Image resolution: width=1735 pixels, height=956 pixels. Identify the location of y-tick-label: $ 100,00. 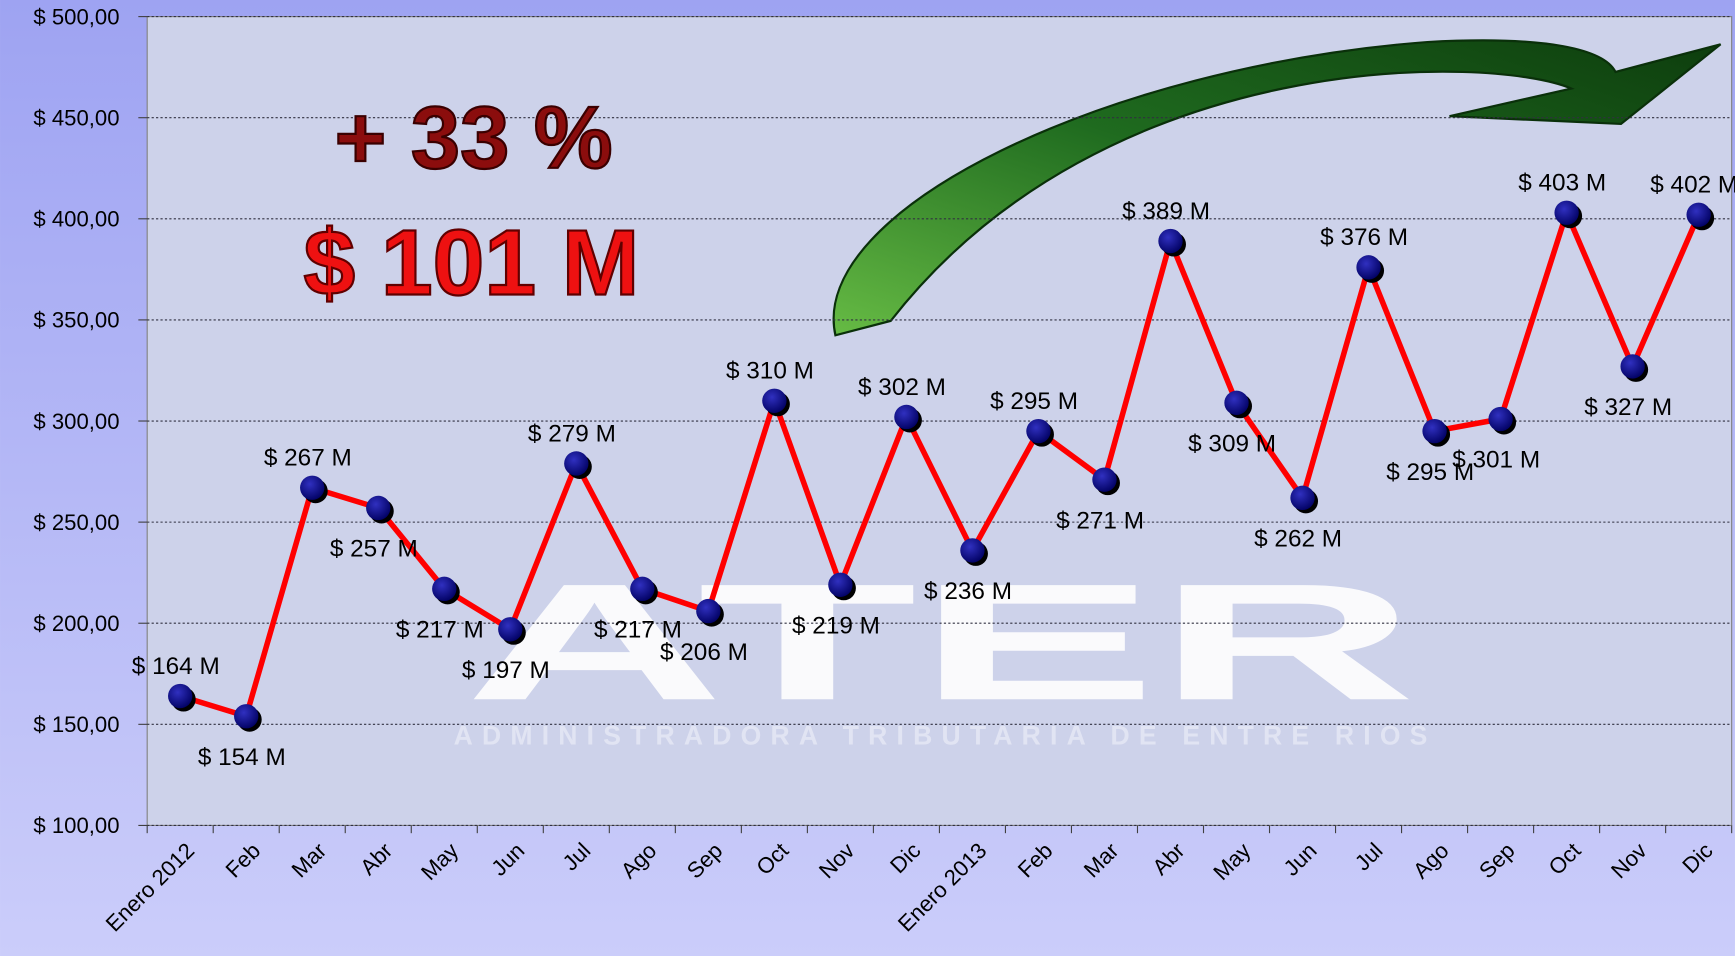
(76, 825).